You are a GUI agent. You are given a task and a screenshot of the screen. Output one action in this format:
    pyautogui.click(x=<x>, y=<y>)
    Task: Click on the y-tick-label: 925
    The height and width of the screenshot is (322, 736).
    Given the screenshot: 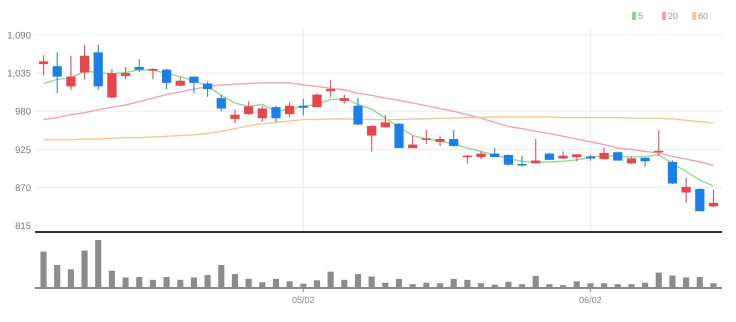 What is the action you would take?
    pyautogui.click(x=23, y=150)
    